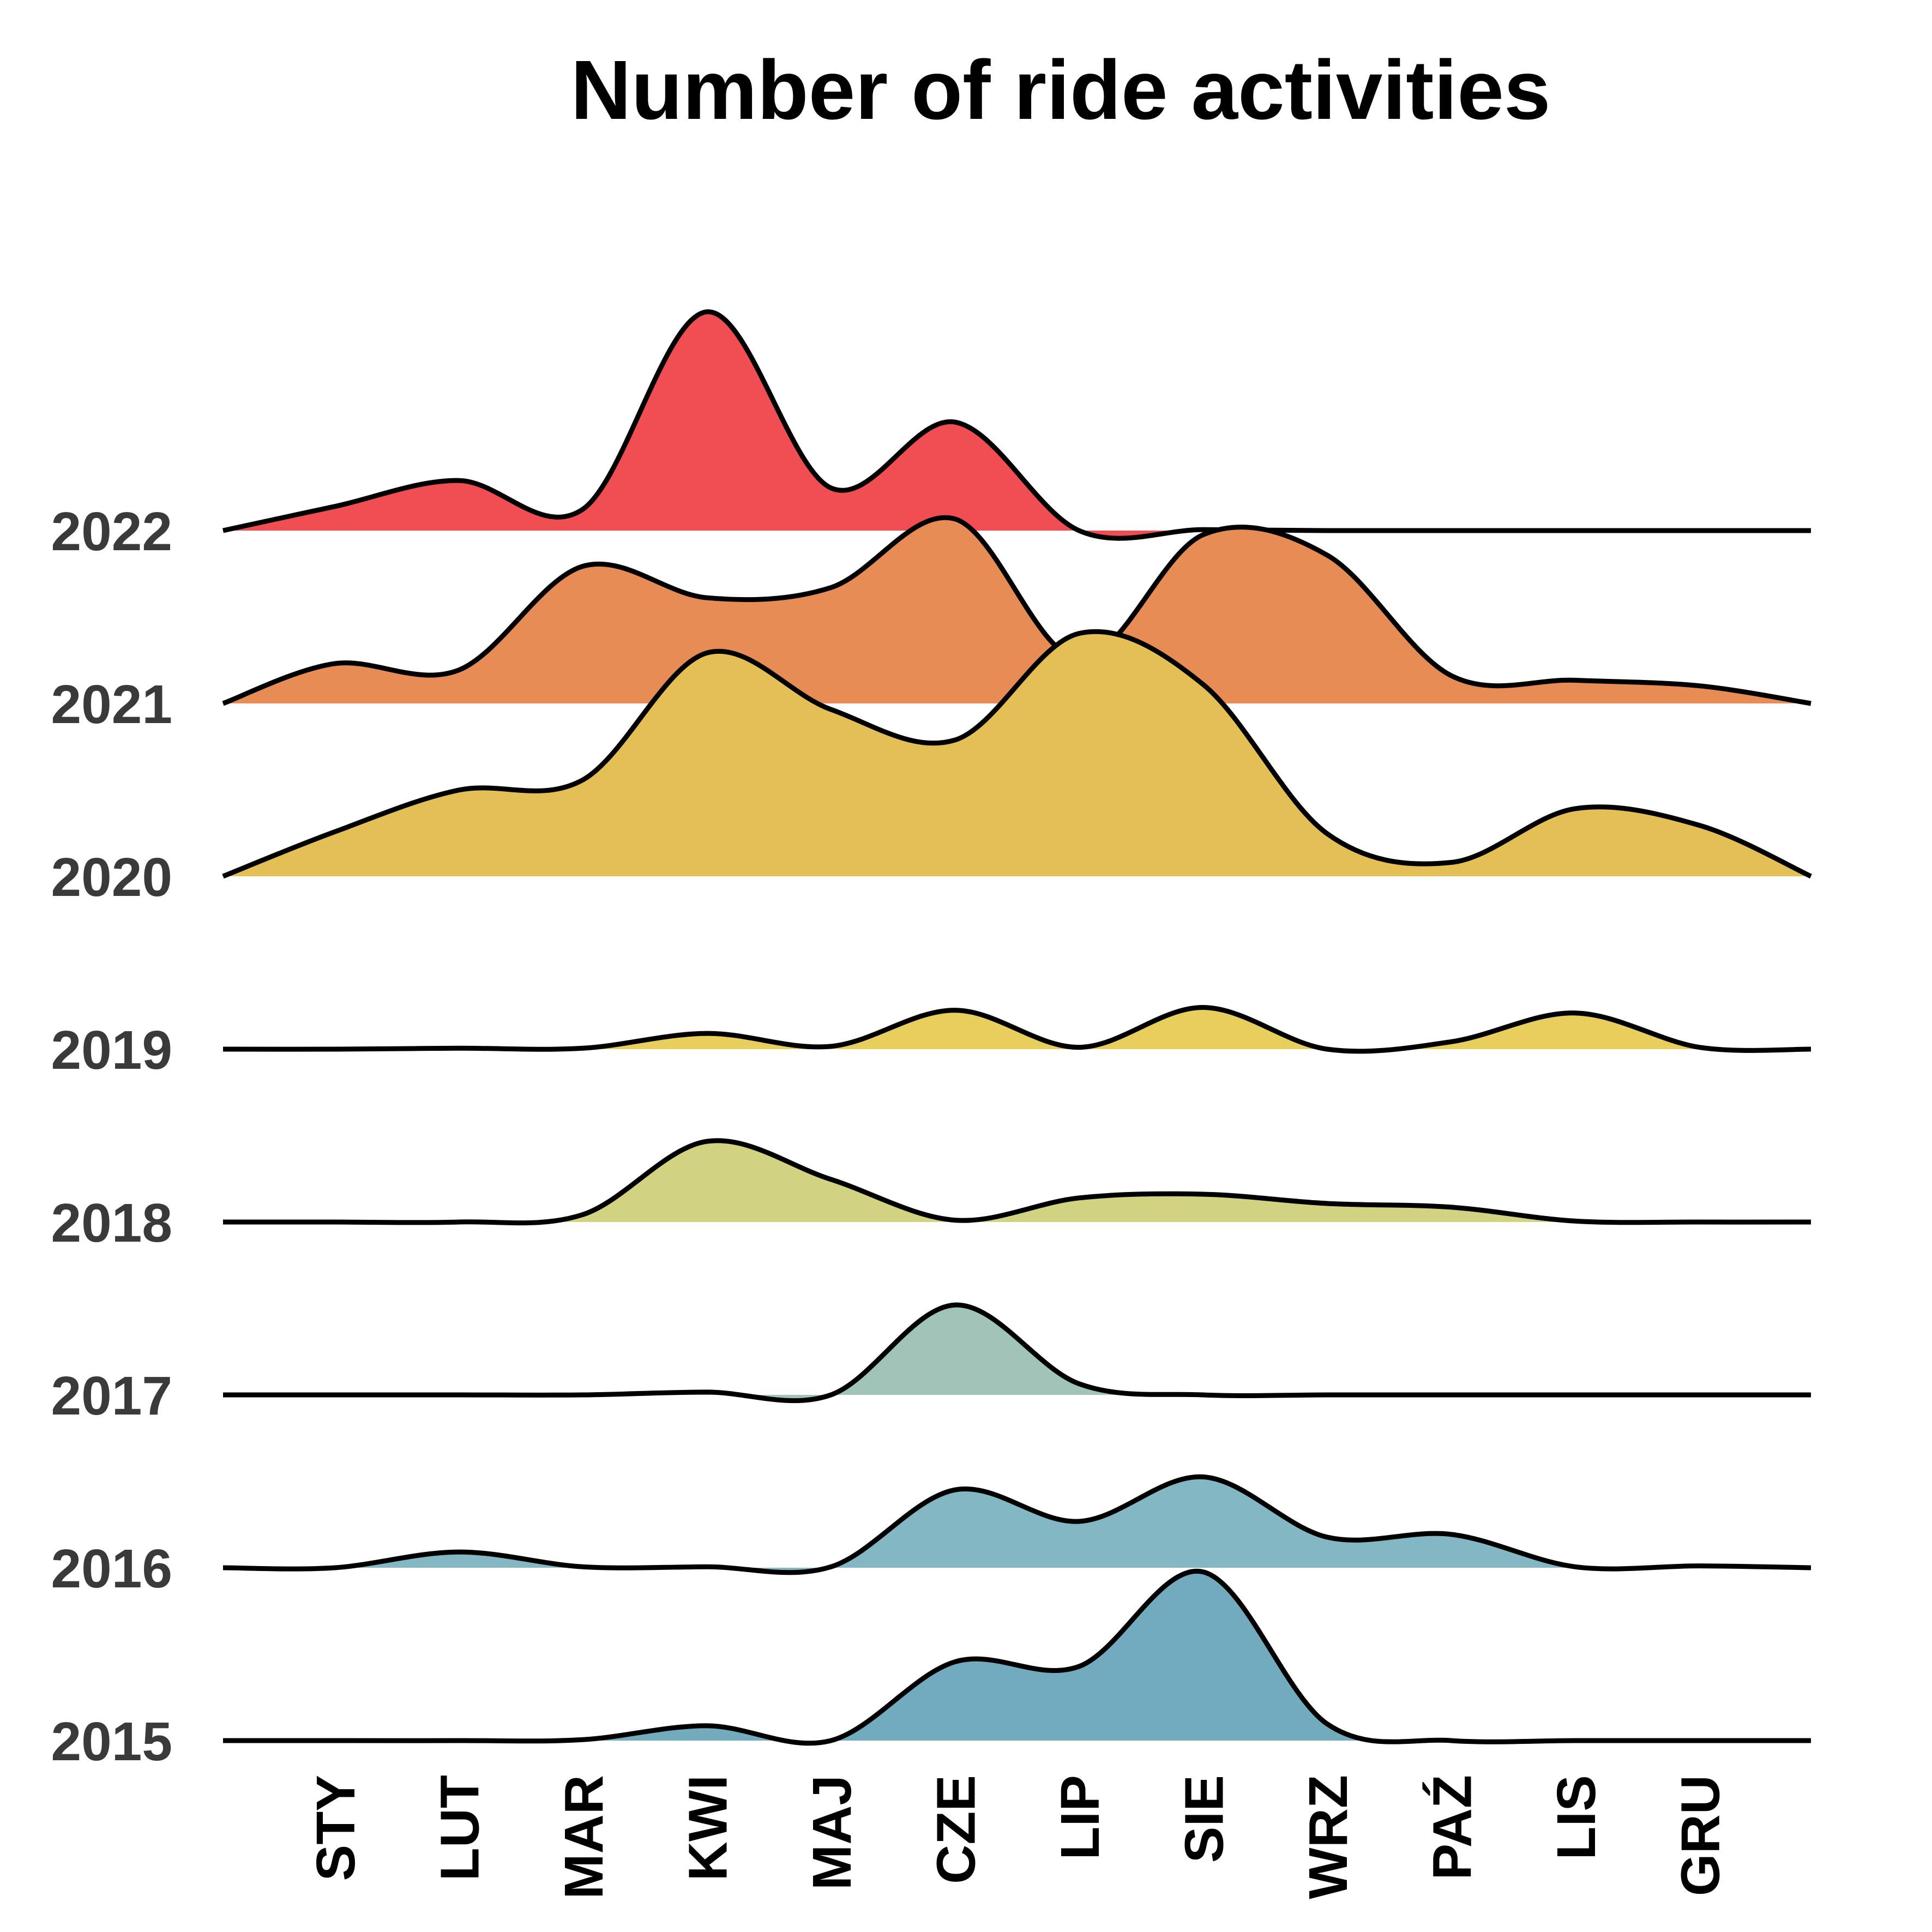 This screenshot has height=1932, width=1932. I want to click on year-label-2019: 2019, so click(111, 1050).